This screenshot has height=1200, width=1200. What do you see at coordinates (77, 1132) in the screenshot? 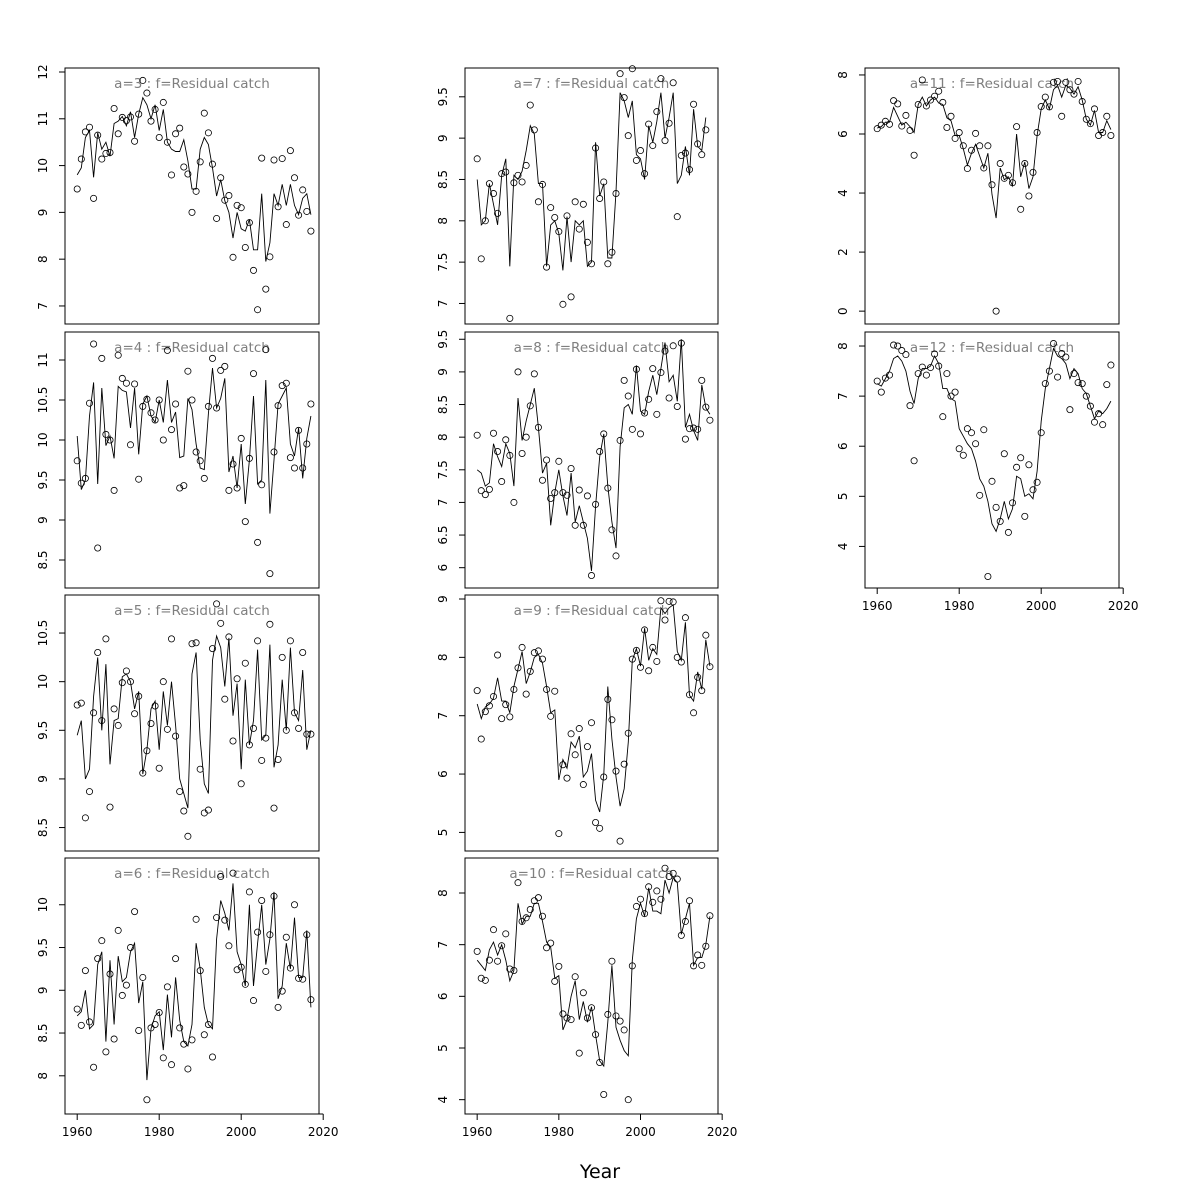
I see `x-tick-label: 1960` at bounding box center [77, 1132].